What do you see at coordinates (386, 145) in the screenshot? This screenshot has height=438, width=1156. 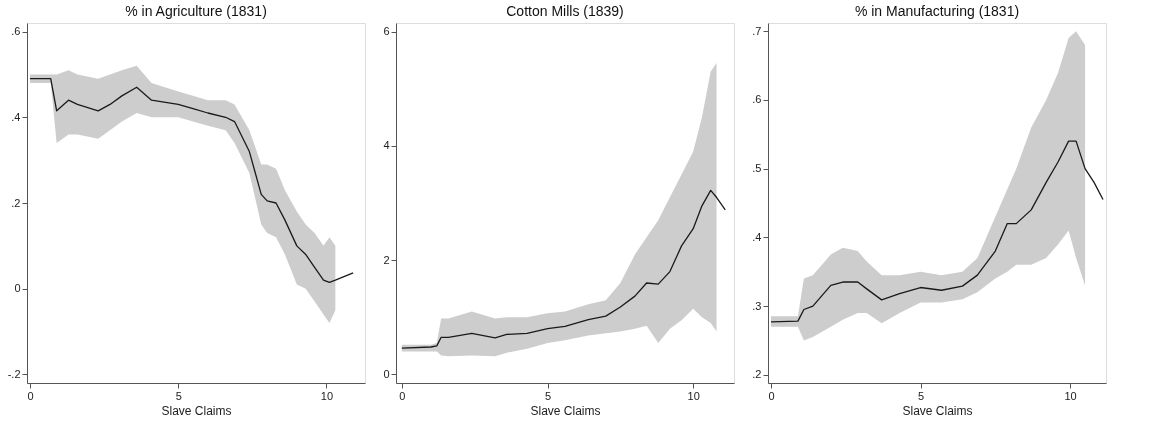 I see `y-tick-label: 4` at bounding box center [386, 145].